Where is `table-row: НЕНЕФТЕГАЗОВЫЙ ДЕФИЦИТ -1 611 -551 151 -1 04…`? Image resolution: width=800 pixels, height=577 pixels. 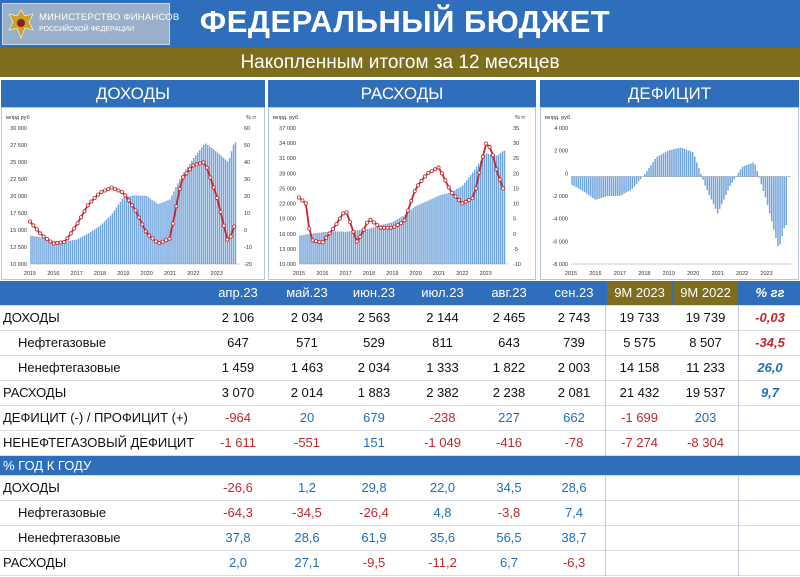 table-row: НЕНЕФТЕГАЗОВЫЙ ДЕФИЦИТ -1 611 -551 151 -1 04… is located at coordinates (400, 443).